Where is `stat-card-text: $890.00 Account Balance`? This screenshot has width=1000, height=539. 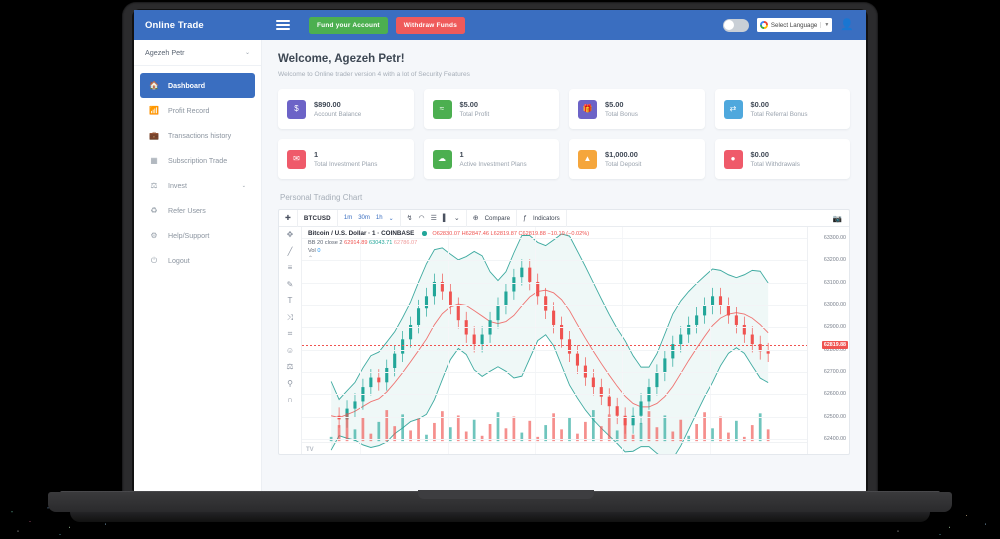 stat-card-text: $890.00 Account Balance is located at coordinates (337, 109).